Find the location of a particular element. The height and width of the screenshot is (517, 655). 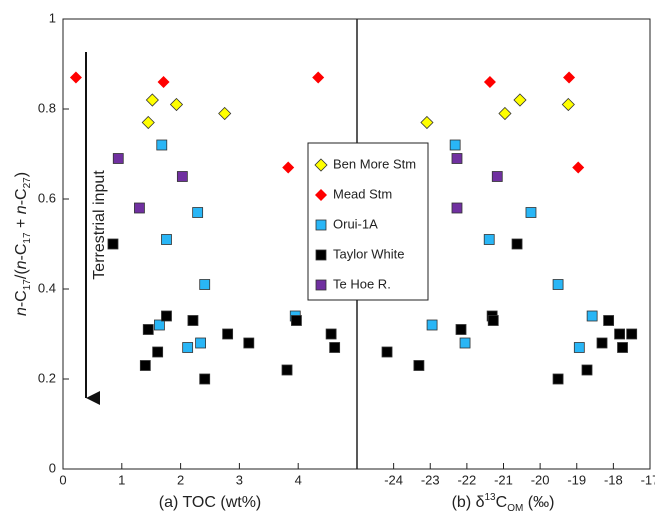

x-tick-label: 2 is located at coordinates (180, 479).